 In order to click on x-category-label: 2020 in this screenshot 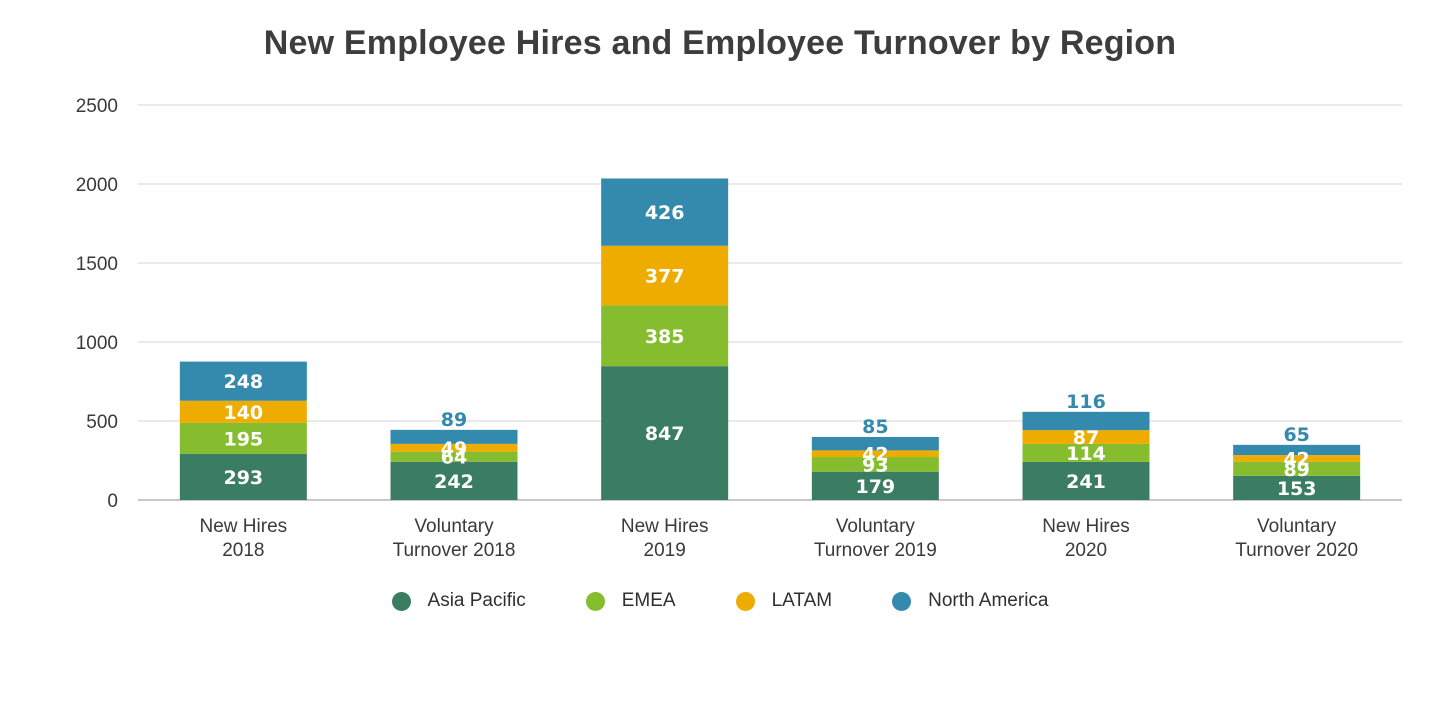, I will do `click(1086, 550)`.